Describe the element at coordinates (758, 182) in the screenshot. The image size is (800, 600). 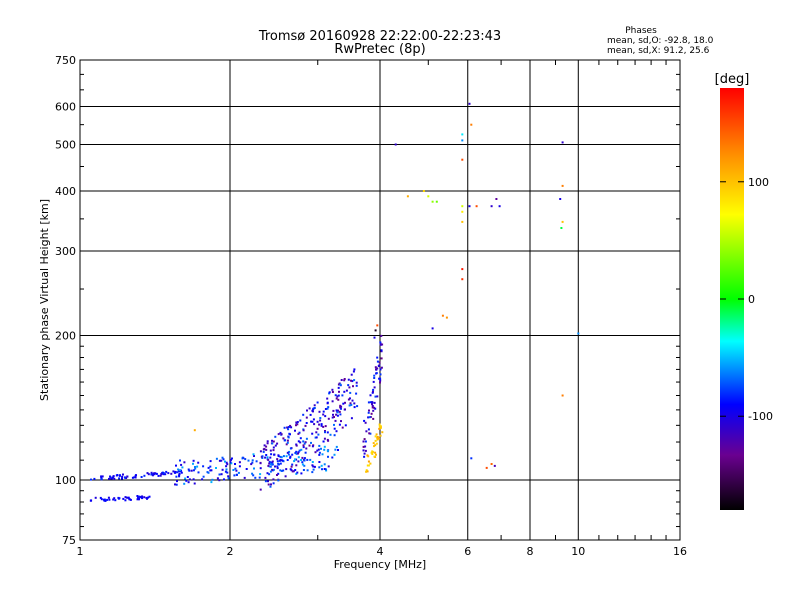
I see `colorbar-tick-label: 100` at that location.